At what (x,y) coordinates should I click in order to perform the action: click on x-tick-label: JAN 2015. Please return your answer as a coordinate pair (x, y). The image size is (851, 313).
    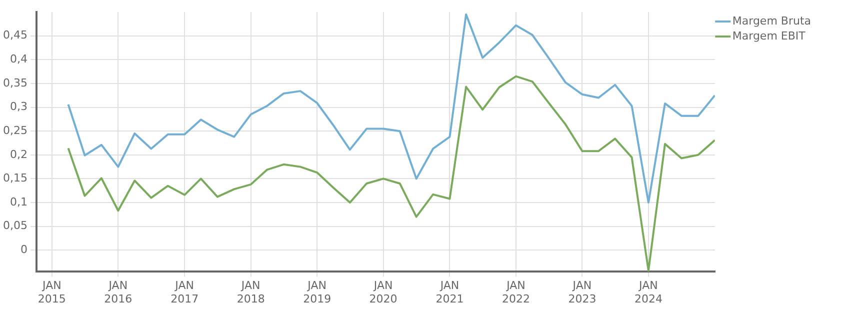
    Looking at the image, I should click on (52, 292).